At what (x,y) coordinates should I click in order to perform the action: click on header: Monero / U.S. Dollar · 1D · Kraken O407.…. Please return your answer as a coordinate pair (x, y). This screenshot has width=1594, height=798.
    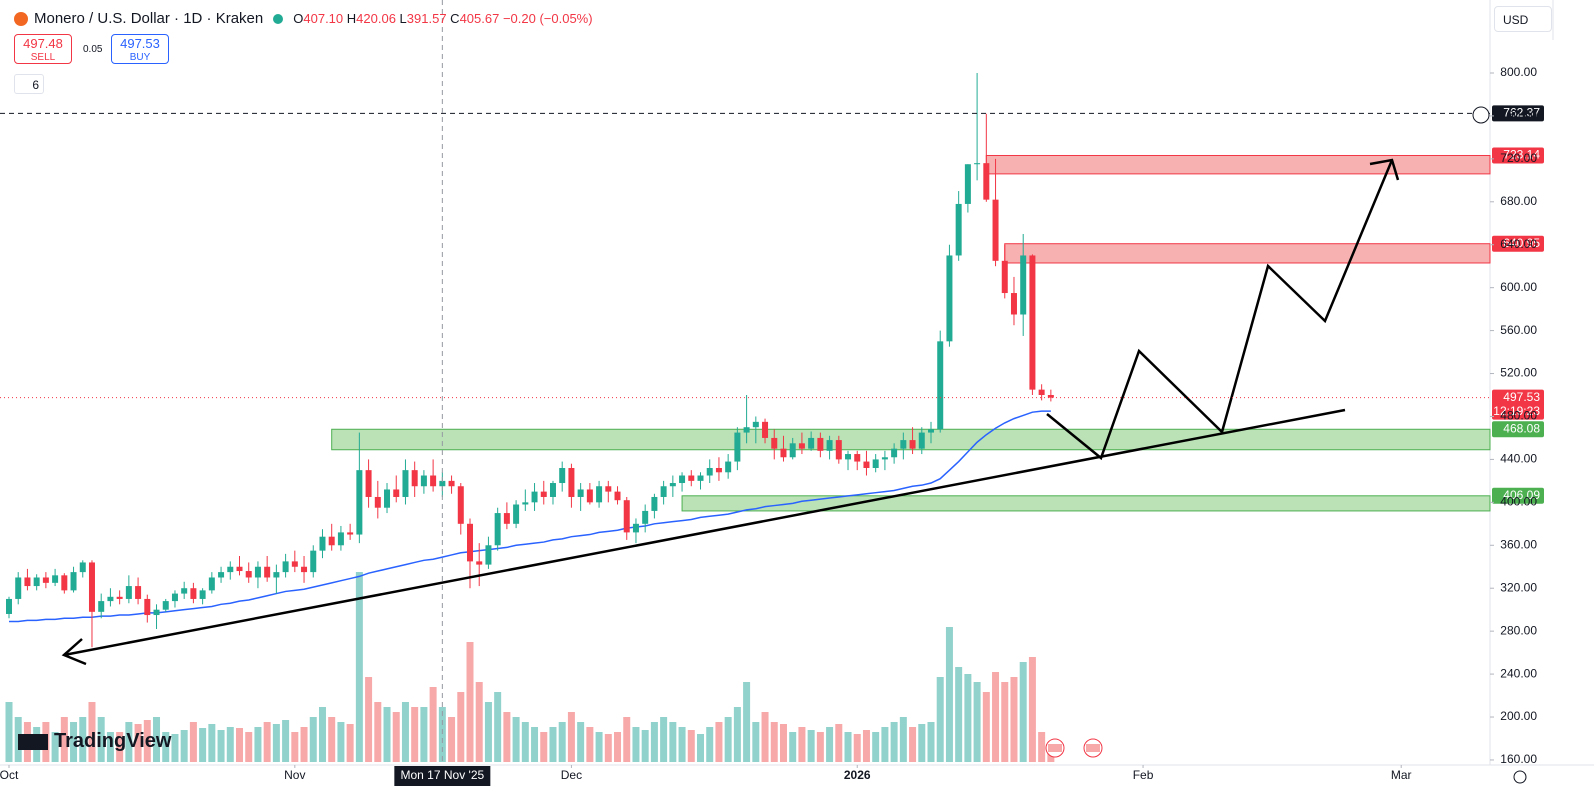
    Looking at the image, I should click on (303, 18).